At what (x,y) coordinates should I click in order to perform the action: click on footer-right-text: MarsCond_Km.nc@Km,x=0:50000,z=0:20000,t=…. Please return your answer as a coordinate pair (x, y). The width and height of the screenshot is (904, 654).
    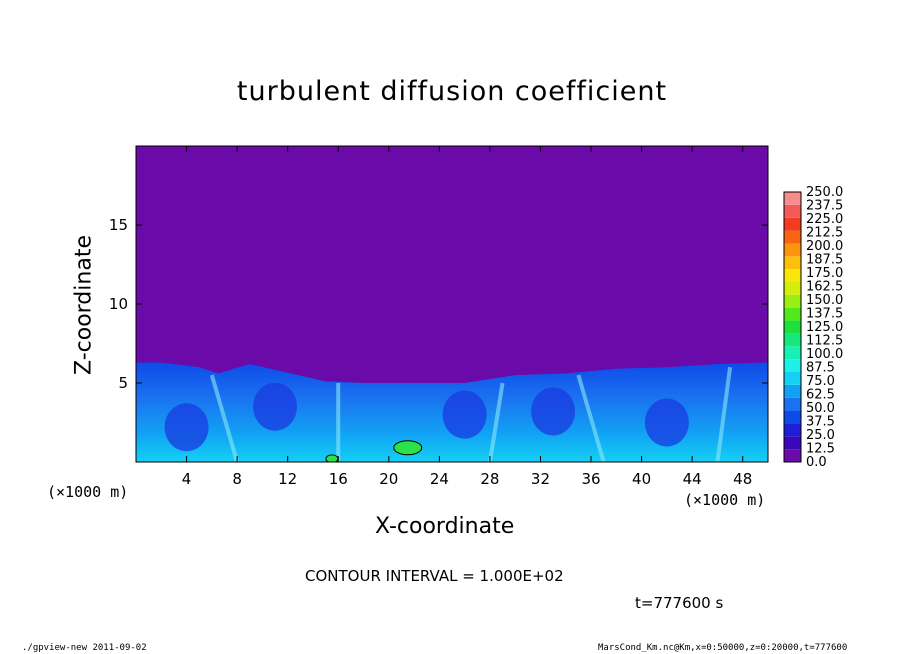
    Looking at the image, I should click on (723, 648).